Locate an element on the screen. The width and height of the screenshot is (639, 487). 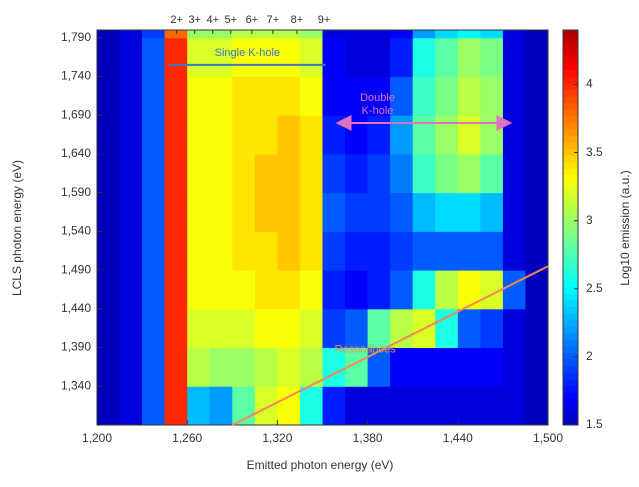
y-tick-label: 1,540 is located at coordinates (76, 231).